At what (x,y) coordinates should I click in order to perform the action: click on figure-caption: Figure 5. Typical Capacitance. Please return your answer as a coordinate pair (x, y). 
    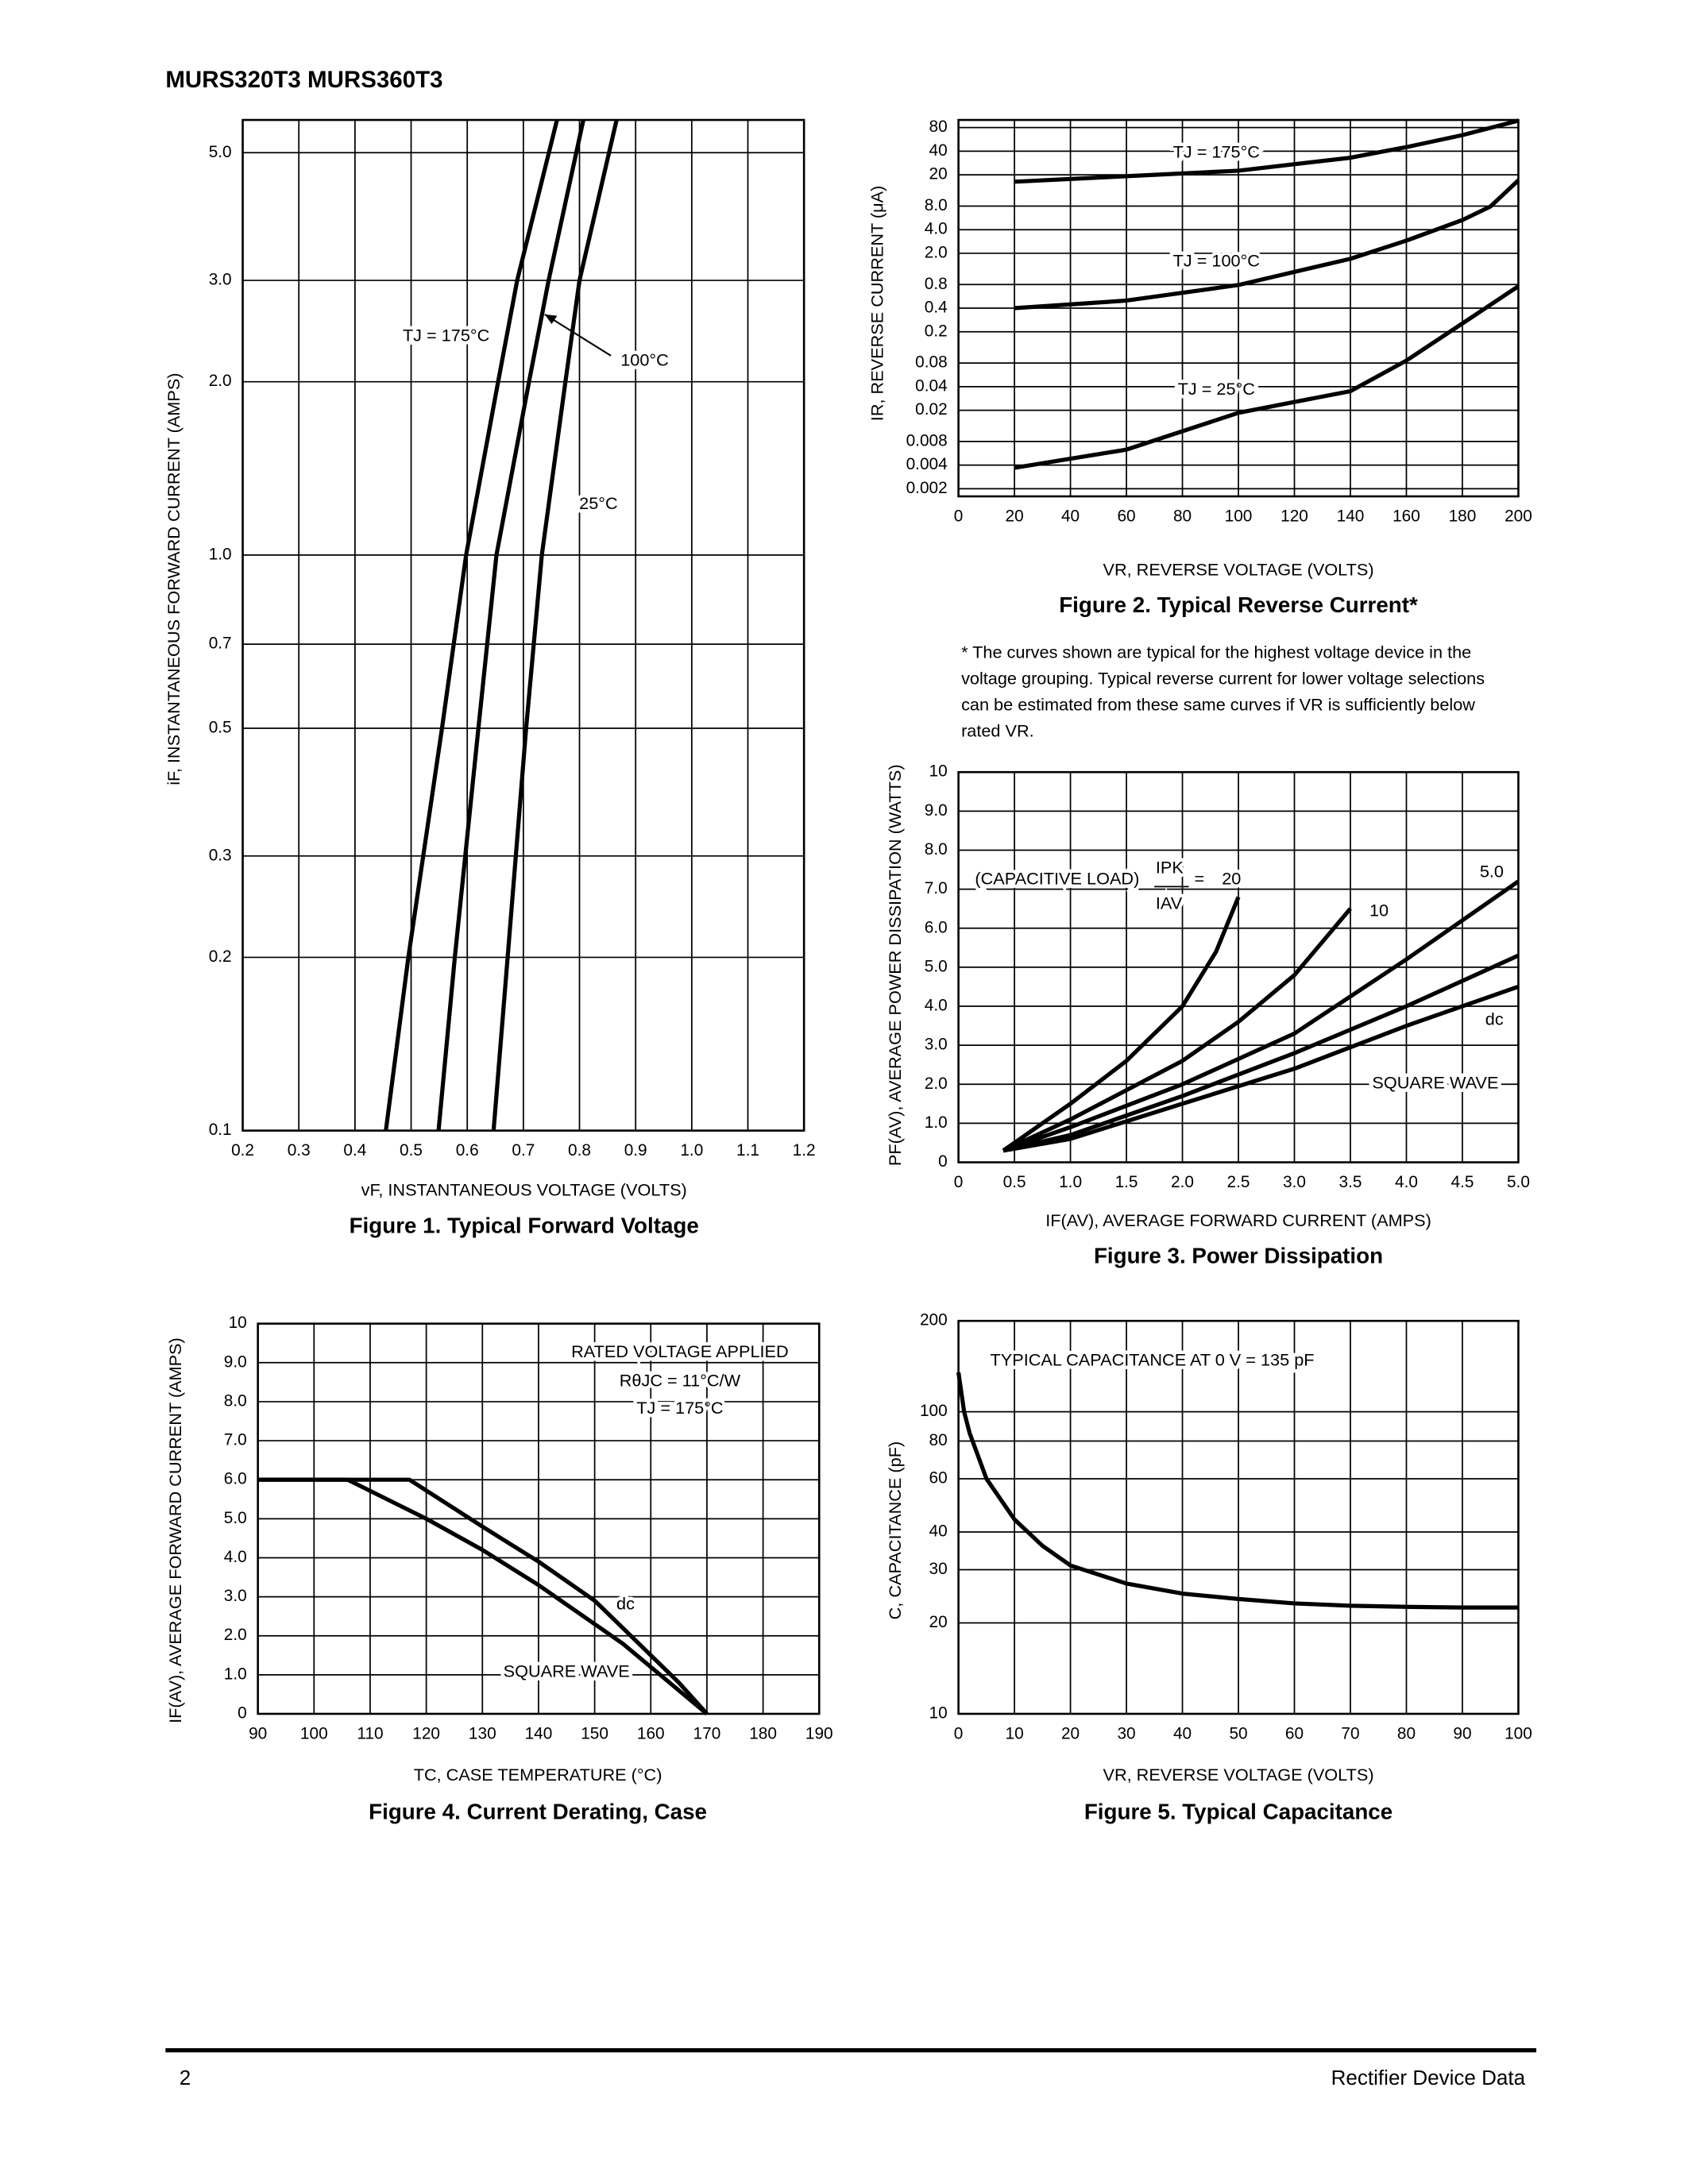
    Looking at the image, I should click on (1238, 1811).